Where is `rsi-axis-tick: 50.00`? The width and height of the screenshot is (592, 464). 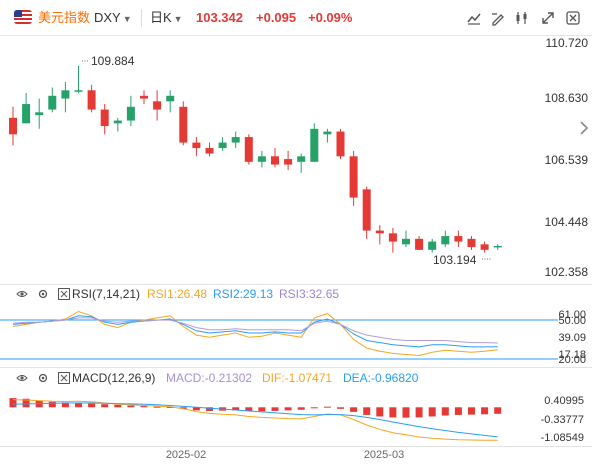 rsi-axis-tick: 50.00 is located at coordinates (572, 321).